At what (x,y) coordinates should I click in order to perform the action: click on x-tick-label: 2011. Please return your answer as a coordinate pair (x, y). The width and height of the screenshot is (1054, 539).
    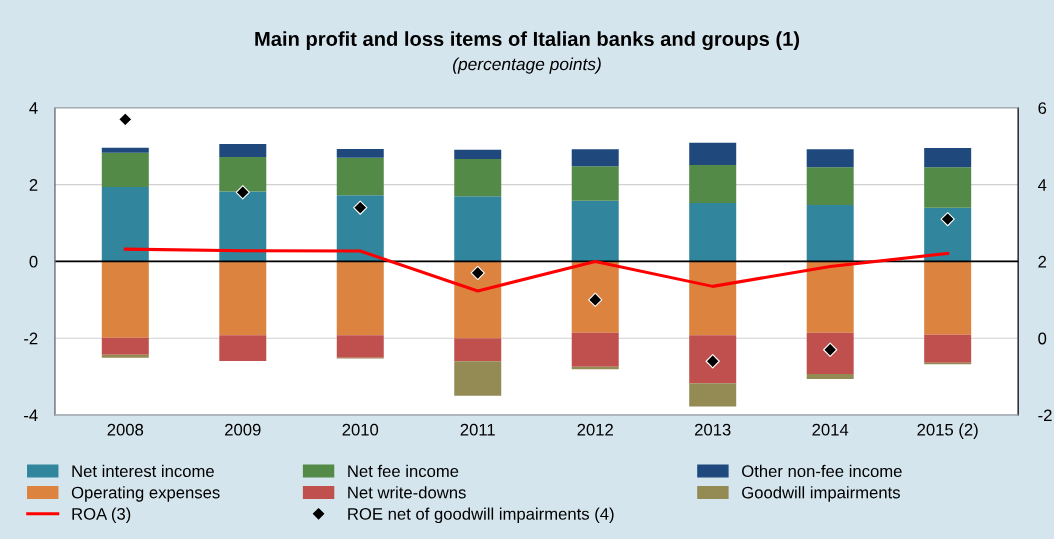
    Looking at the image, I should click on (477, 429).